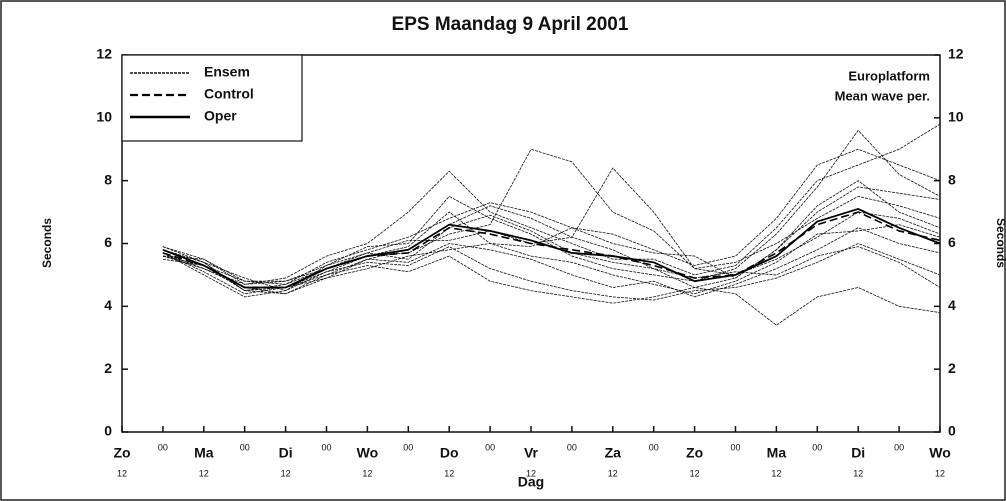 The image size is (1006, 501). Describe the element at coordinates (956, 117) in the screenshot. I see `y2-tick-label: 10` at that location.